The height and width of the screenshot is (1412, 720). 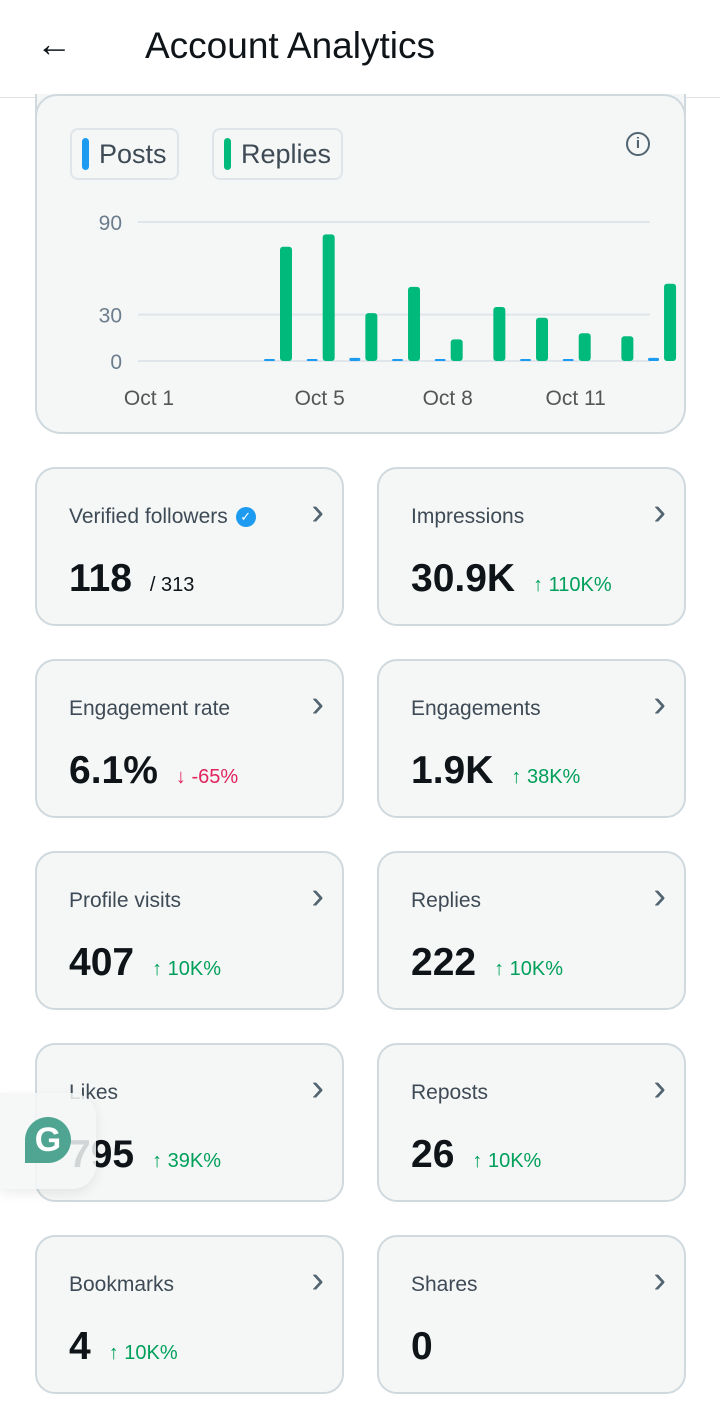 What do you see at coordinates (189, 546) in the screenshot?
I see `metric-card-verified-followers: Verified followers ✓ › 118/ 313` at bounding box center [189, 546].